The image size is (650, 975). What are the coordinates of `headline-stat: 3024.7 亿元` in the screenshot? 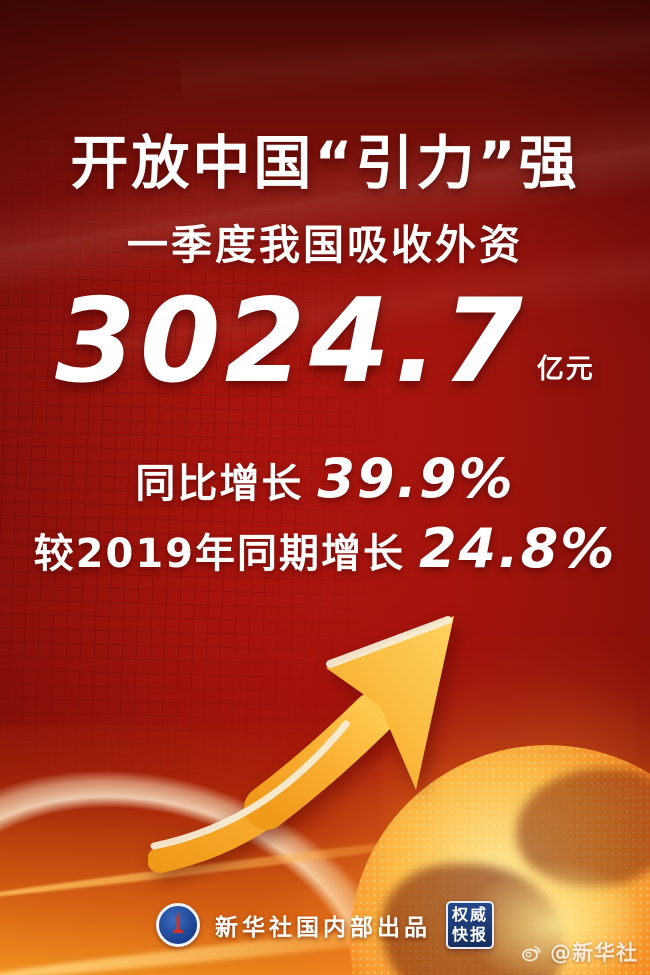 It's located at (325, 342).